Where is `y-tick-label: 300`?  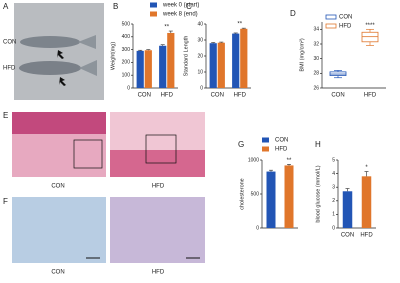 y-tick-label: 300 is located at coordinates (126, 50).